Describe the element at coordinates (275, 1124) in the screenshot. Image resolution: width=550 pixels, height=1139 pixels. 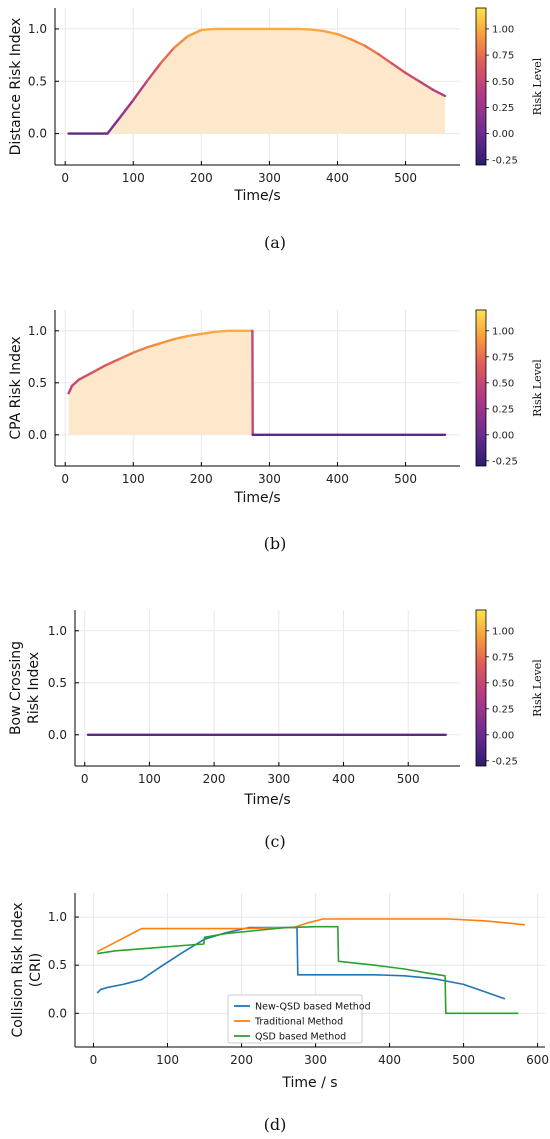
I see `caption-d: (d)` at that location.